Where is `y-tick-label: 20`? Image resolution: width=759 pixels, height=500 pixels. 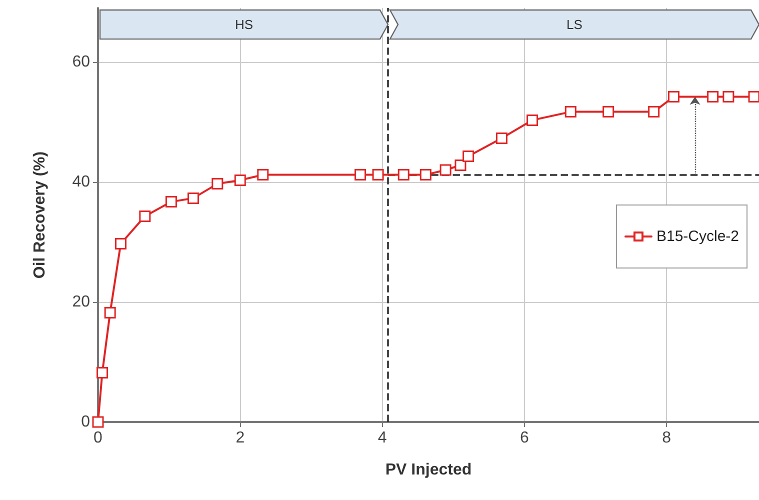
y-tick-label: 20 is located at coordinates (81, 302).